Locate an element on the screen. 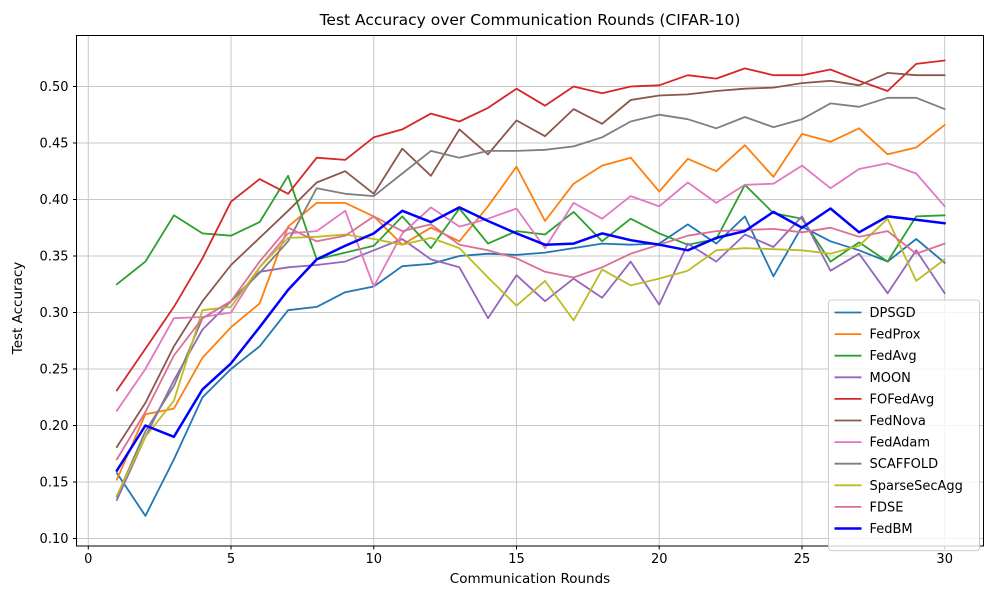 The height and width of the screenshot is (600, 1000). x-tick-label: 5 is located at coordinates (231, 559).